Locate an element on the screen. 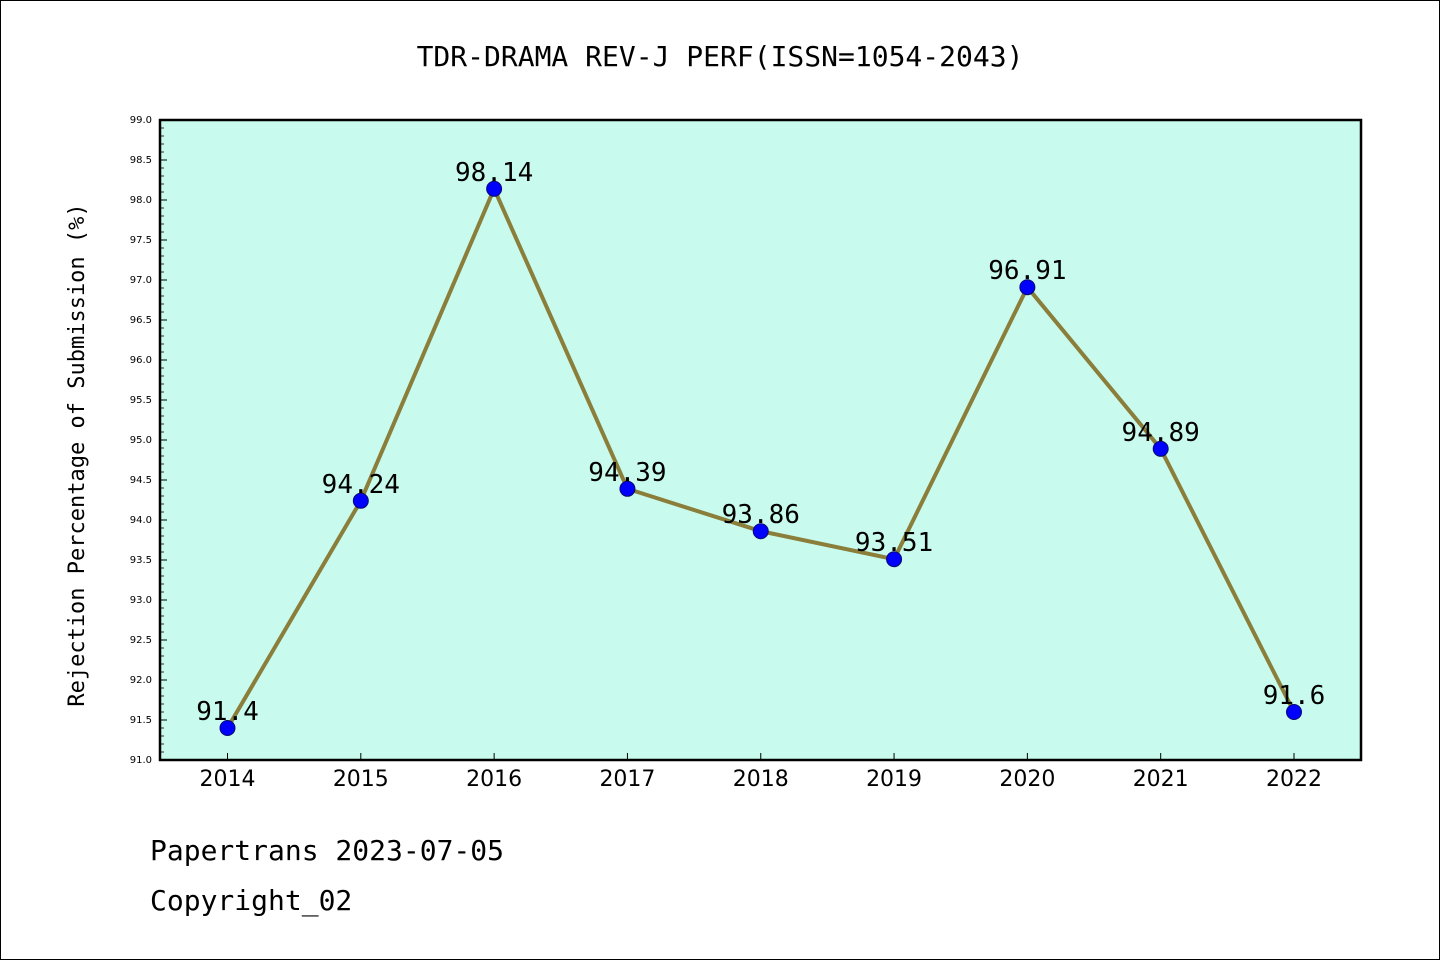  data-label: 94.24 is located at coordinates (361, 485).